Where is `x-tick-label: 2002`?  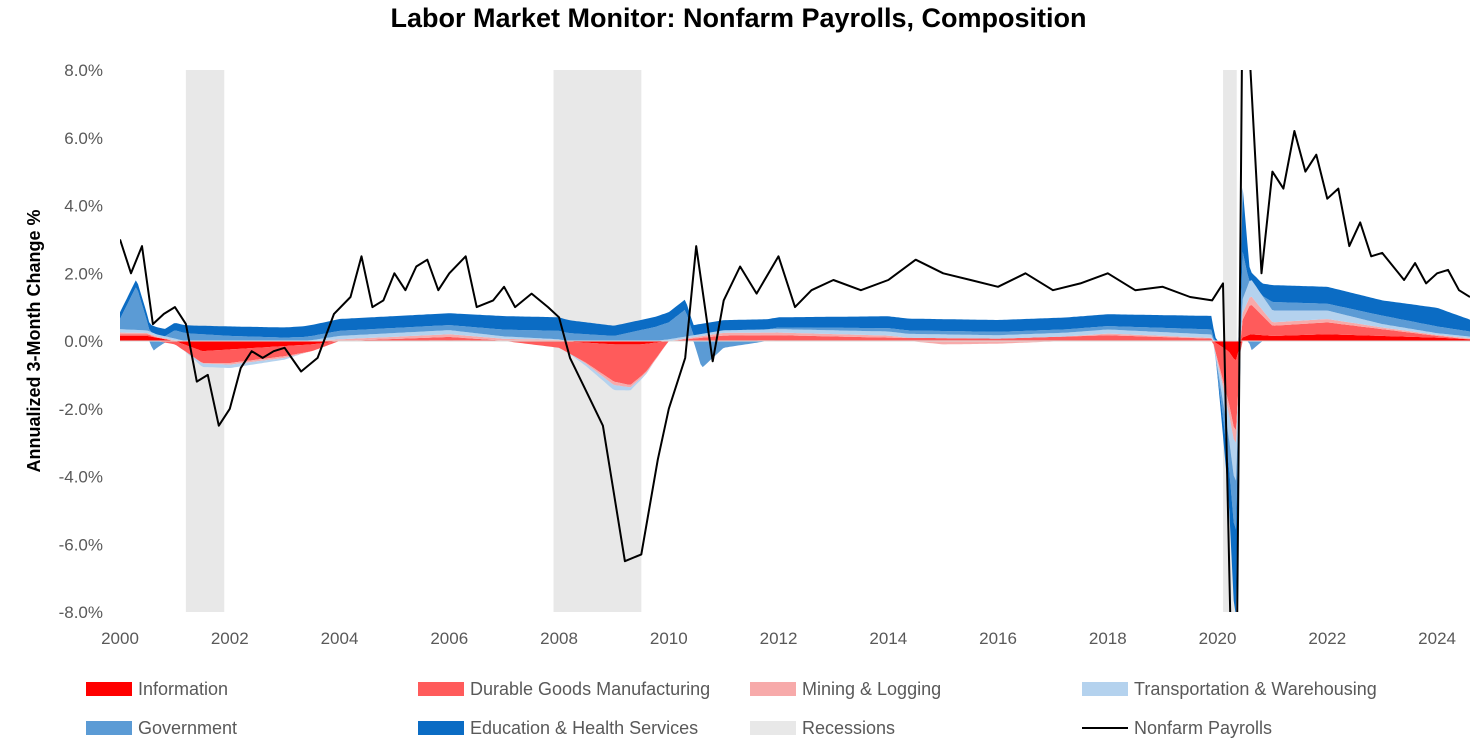
x-tick-label: 2002 is located at coordinates (230, 638).